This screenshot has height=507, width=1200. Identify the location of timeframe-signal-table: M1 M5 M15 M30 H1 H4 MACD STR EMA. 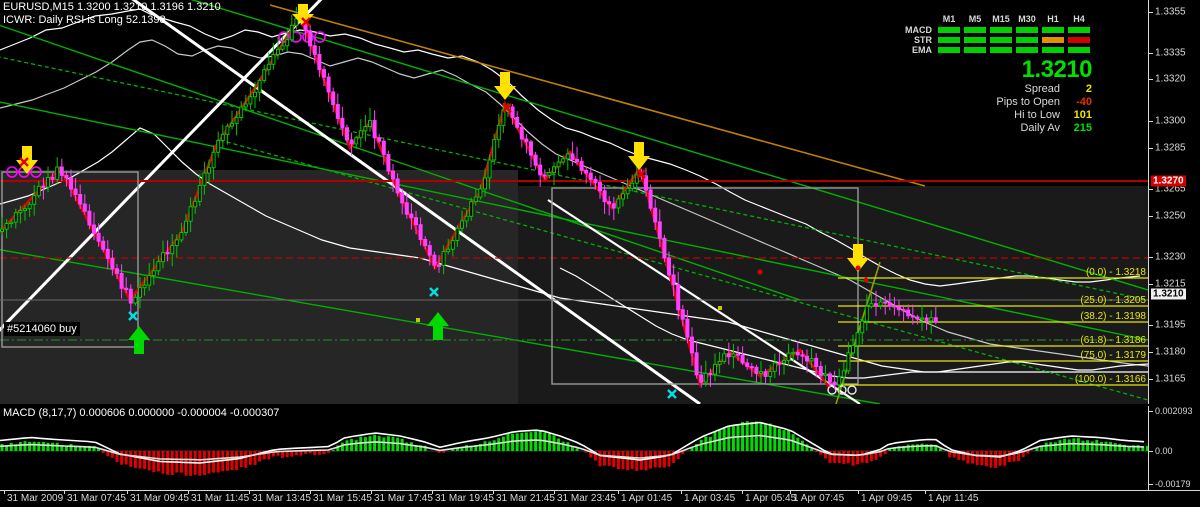
(997, 34).